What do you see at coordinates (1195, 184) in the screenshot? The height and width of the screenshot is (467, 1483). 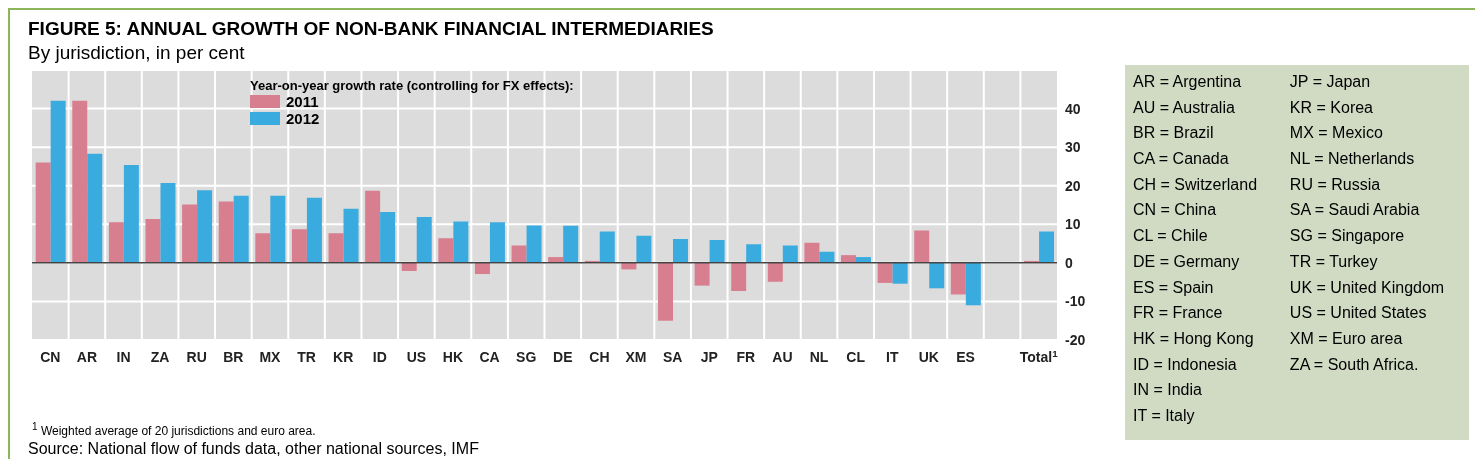 I see `text: CH = Switzerland` at bounding box center [1195, 184].